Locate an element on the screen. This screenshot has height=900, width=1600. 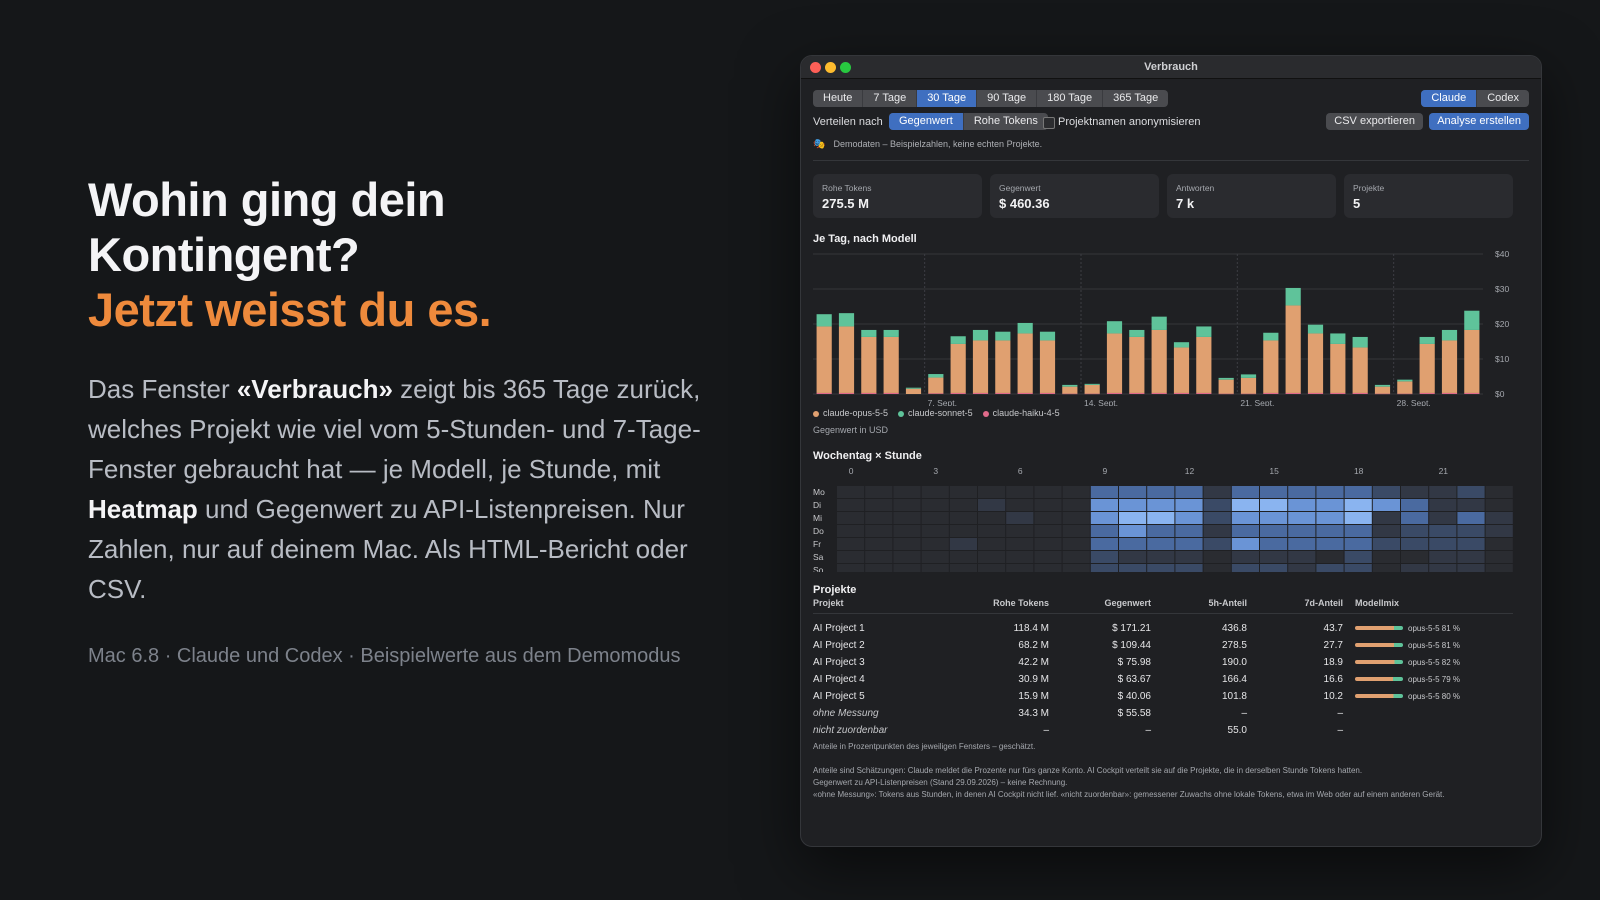
anonymize-checkbox is located at coordinates (1049, 123).